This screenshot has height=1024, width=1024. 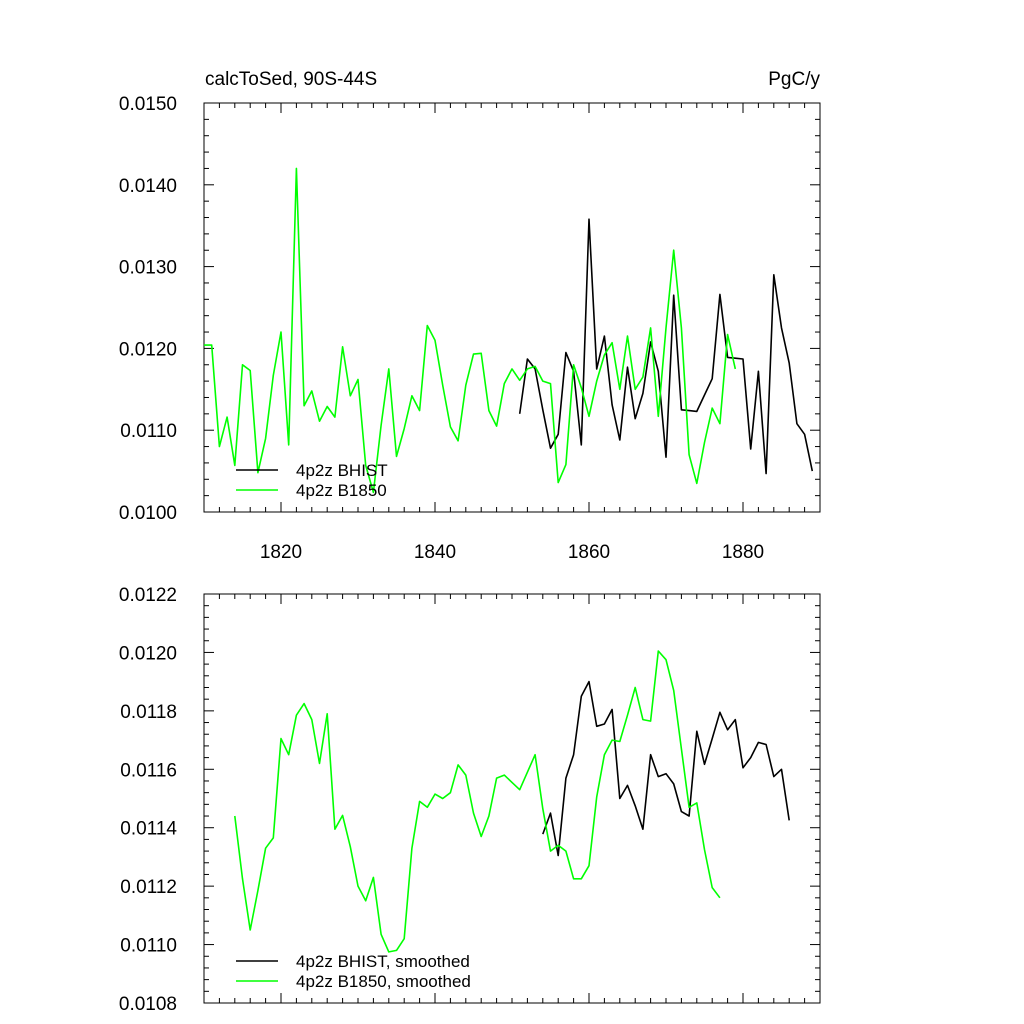 What do you see at coordinates (341, 490) in the screenshot?
I see `legend-label: 4p2z B1850` at bounding box center [341, 490].